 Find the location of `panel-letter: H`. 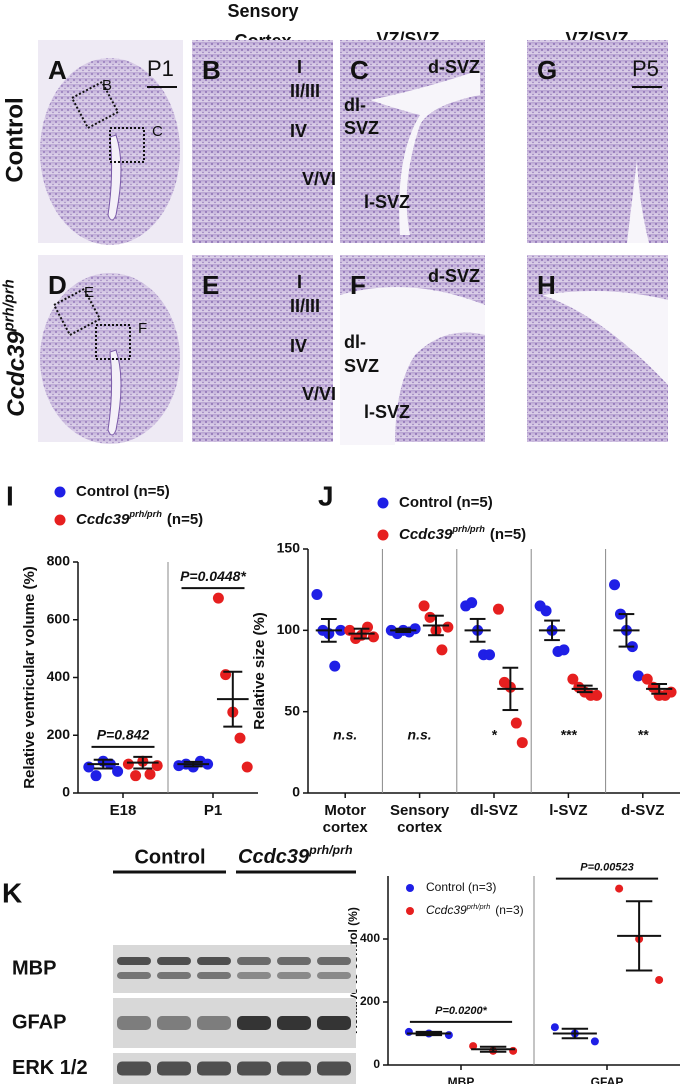

panel-letter: H is located at coordinates (546, 285).